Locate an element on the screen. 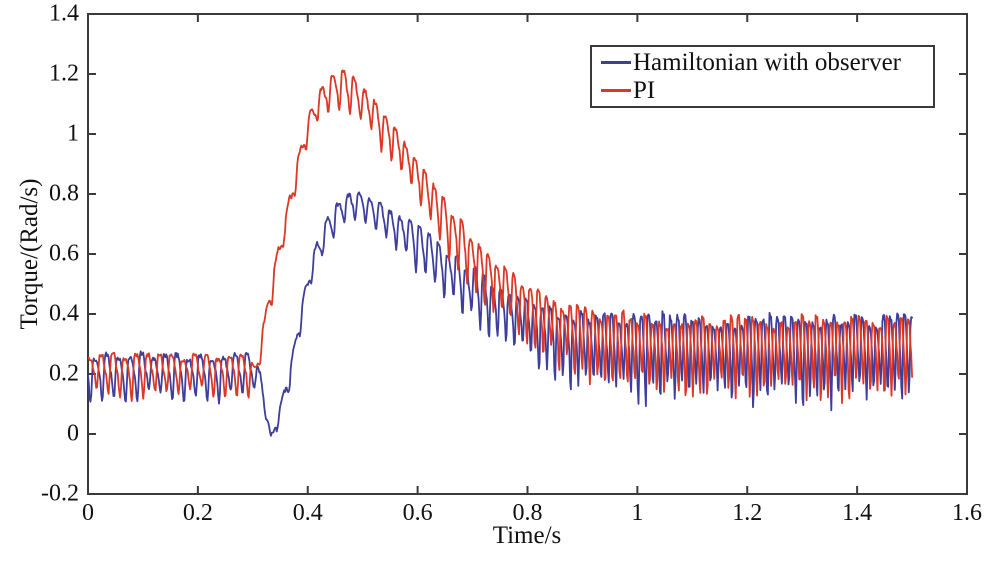 The height and width of the screenshot is (563, 986). y-tick-label: 0 is located at coordinates (73, 433).